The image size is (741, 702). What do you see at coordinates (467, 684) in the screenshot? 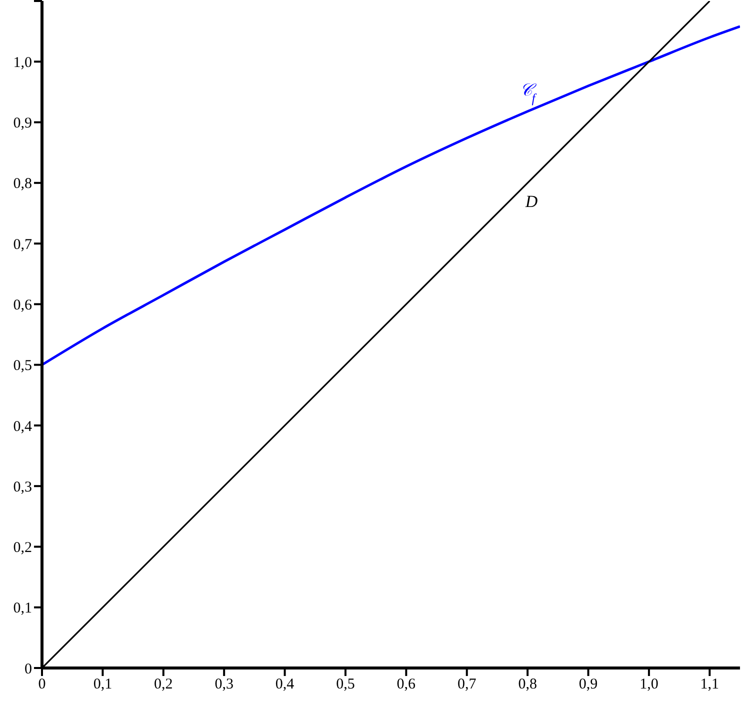
I see `x-tick-label: 0,7` at bounding box center [467, 684].